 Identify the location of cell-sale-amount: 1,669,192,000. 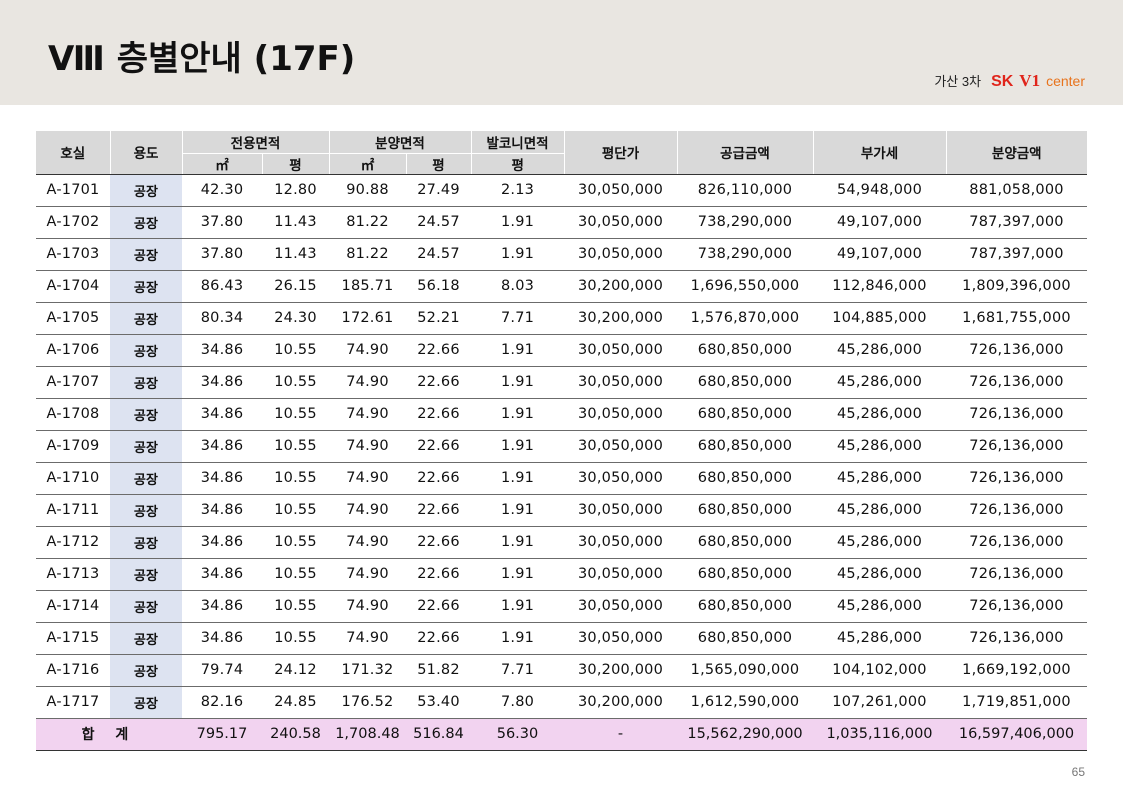
(1016, 670).